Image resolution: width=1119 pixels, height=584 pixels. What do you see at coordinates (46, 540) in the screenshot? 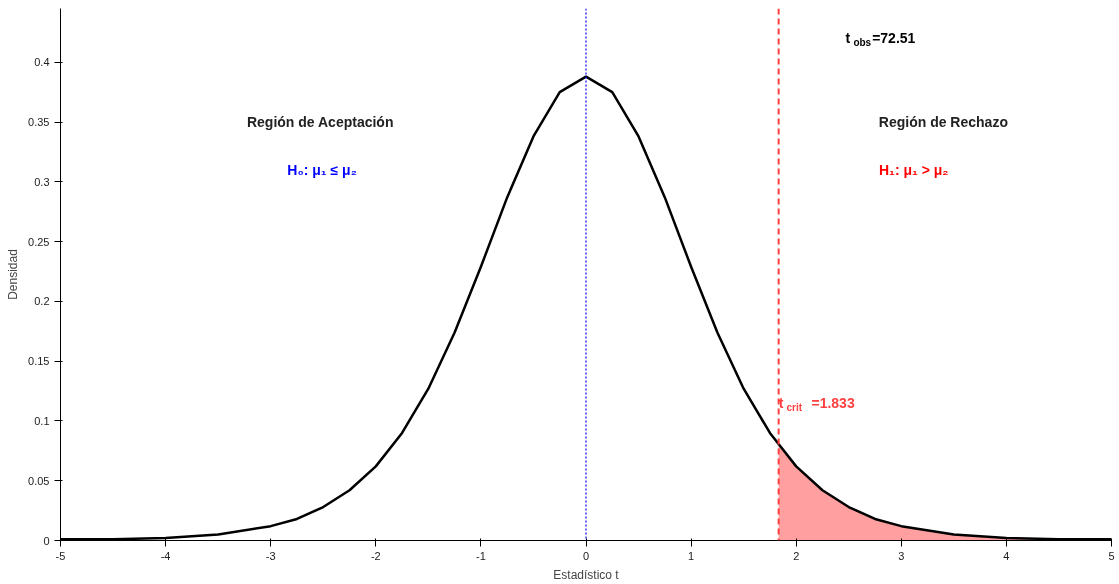
I see `y-tick-label: 0` at bounding box center [46, 540].